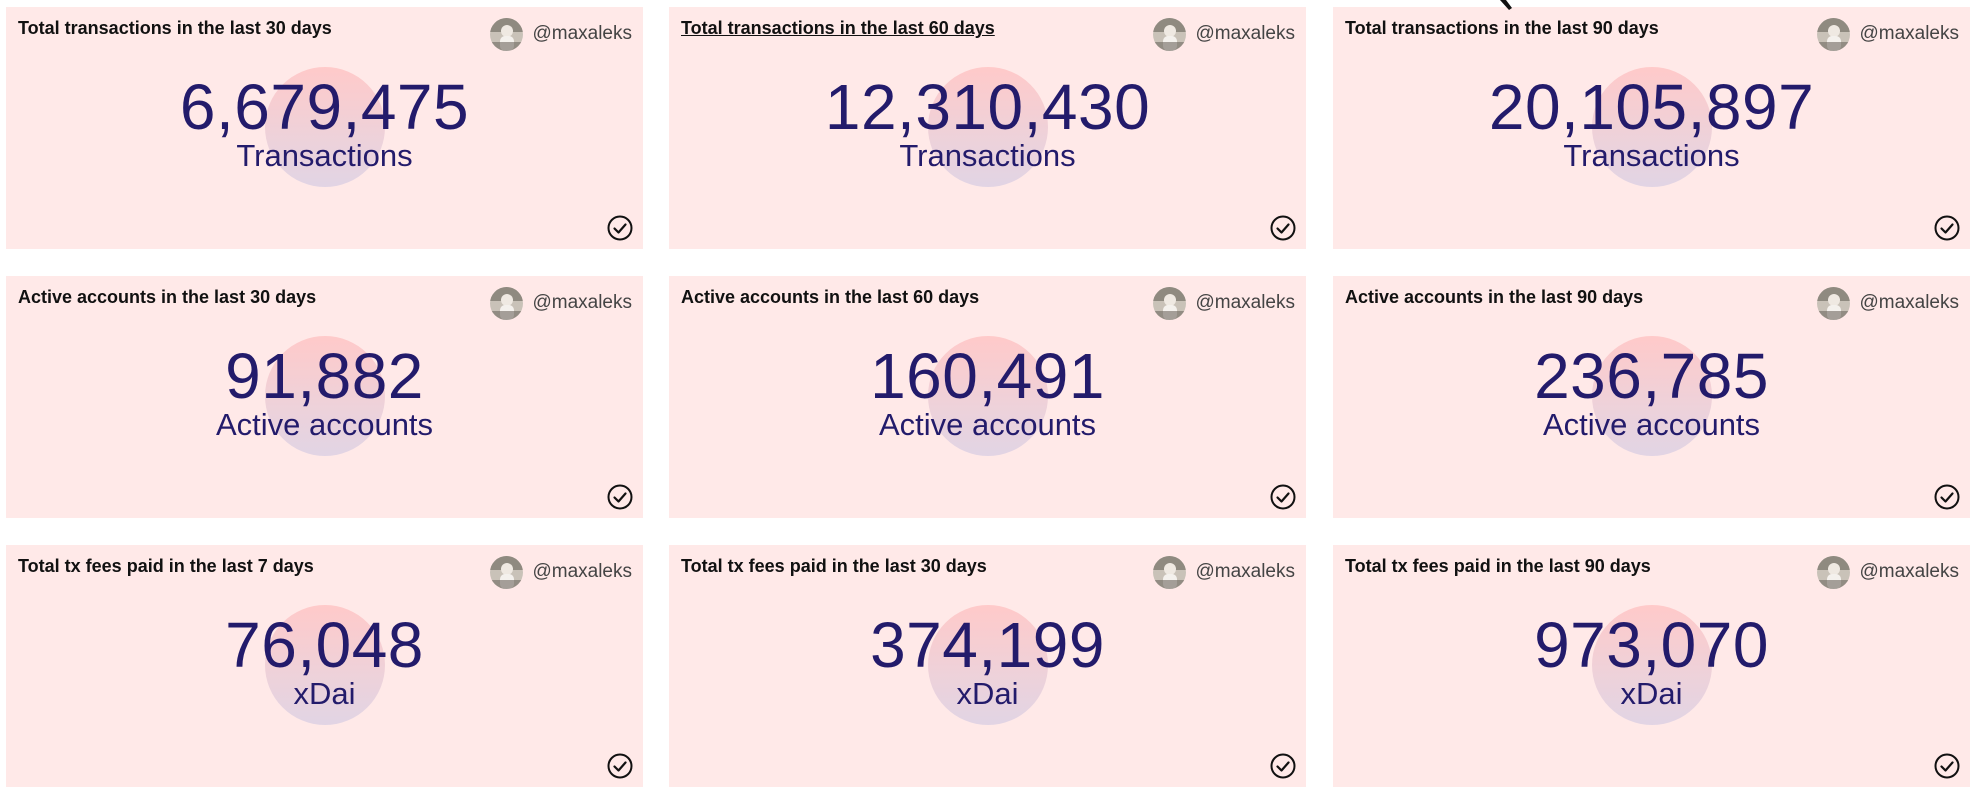  I want to click on mouse-cursor-icon, so click(1506, 5).